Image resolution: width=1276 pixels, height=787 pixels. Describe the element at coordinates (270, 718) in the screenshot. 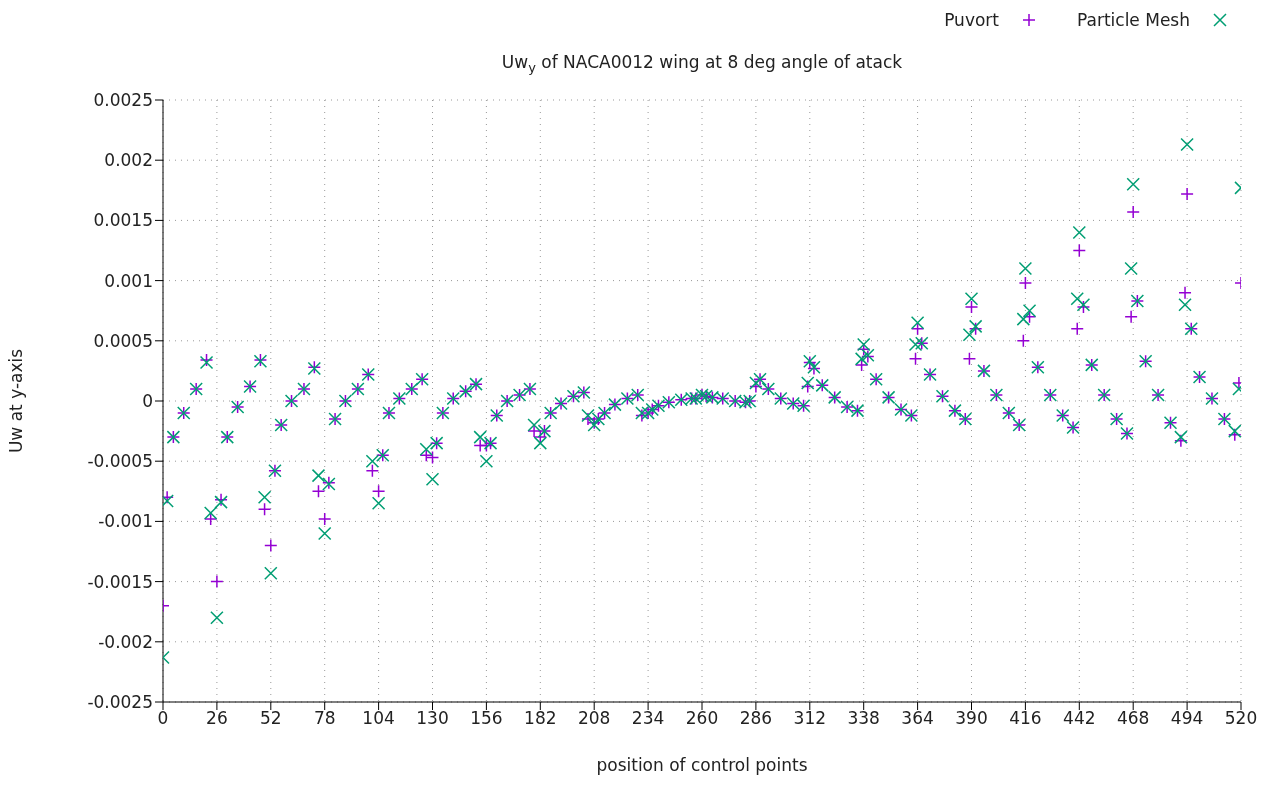

I see `x-tick-label: 52` at that location.